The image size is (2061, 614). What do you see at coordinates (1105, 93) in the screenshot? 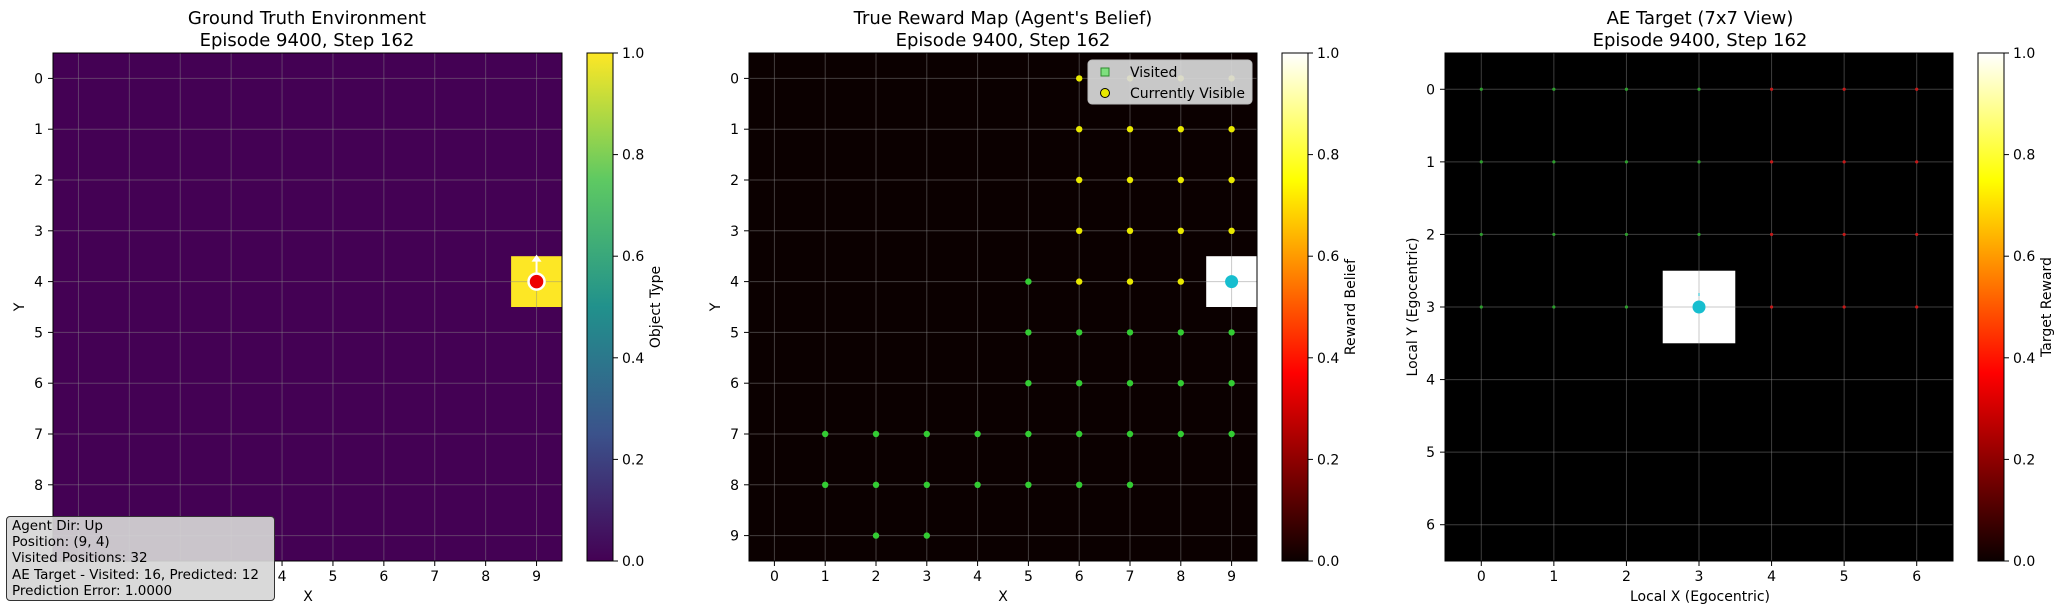
I see `legend-visible-marker` at bounding box center [1105, 93].